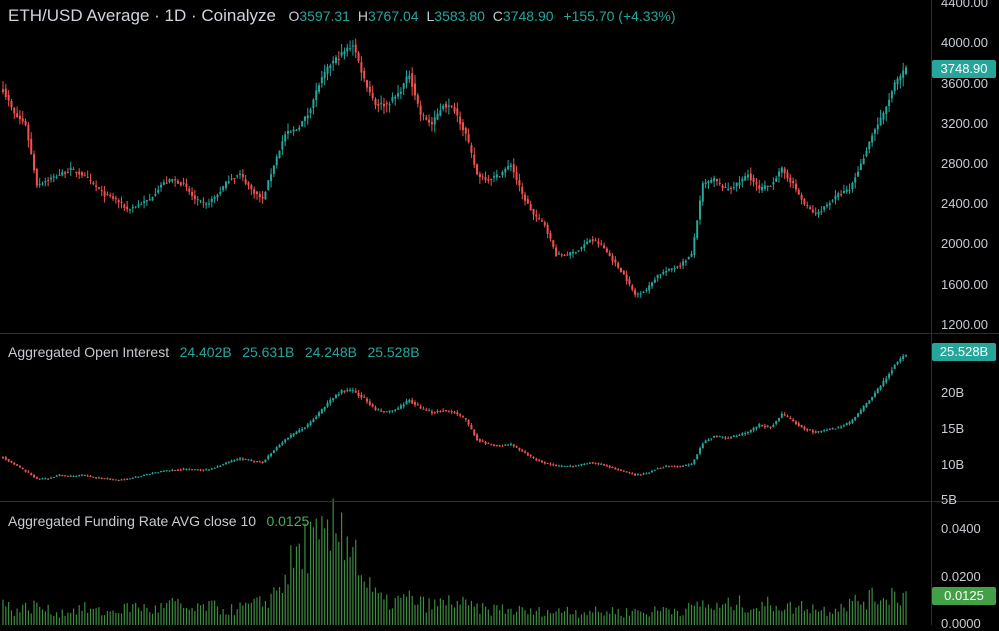  I want to click on price-tick: 3600.00, so click(964, 83).